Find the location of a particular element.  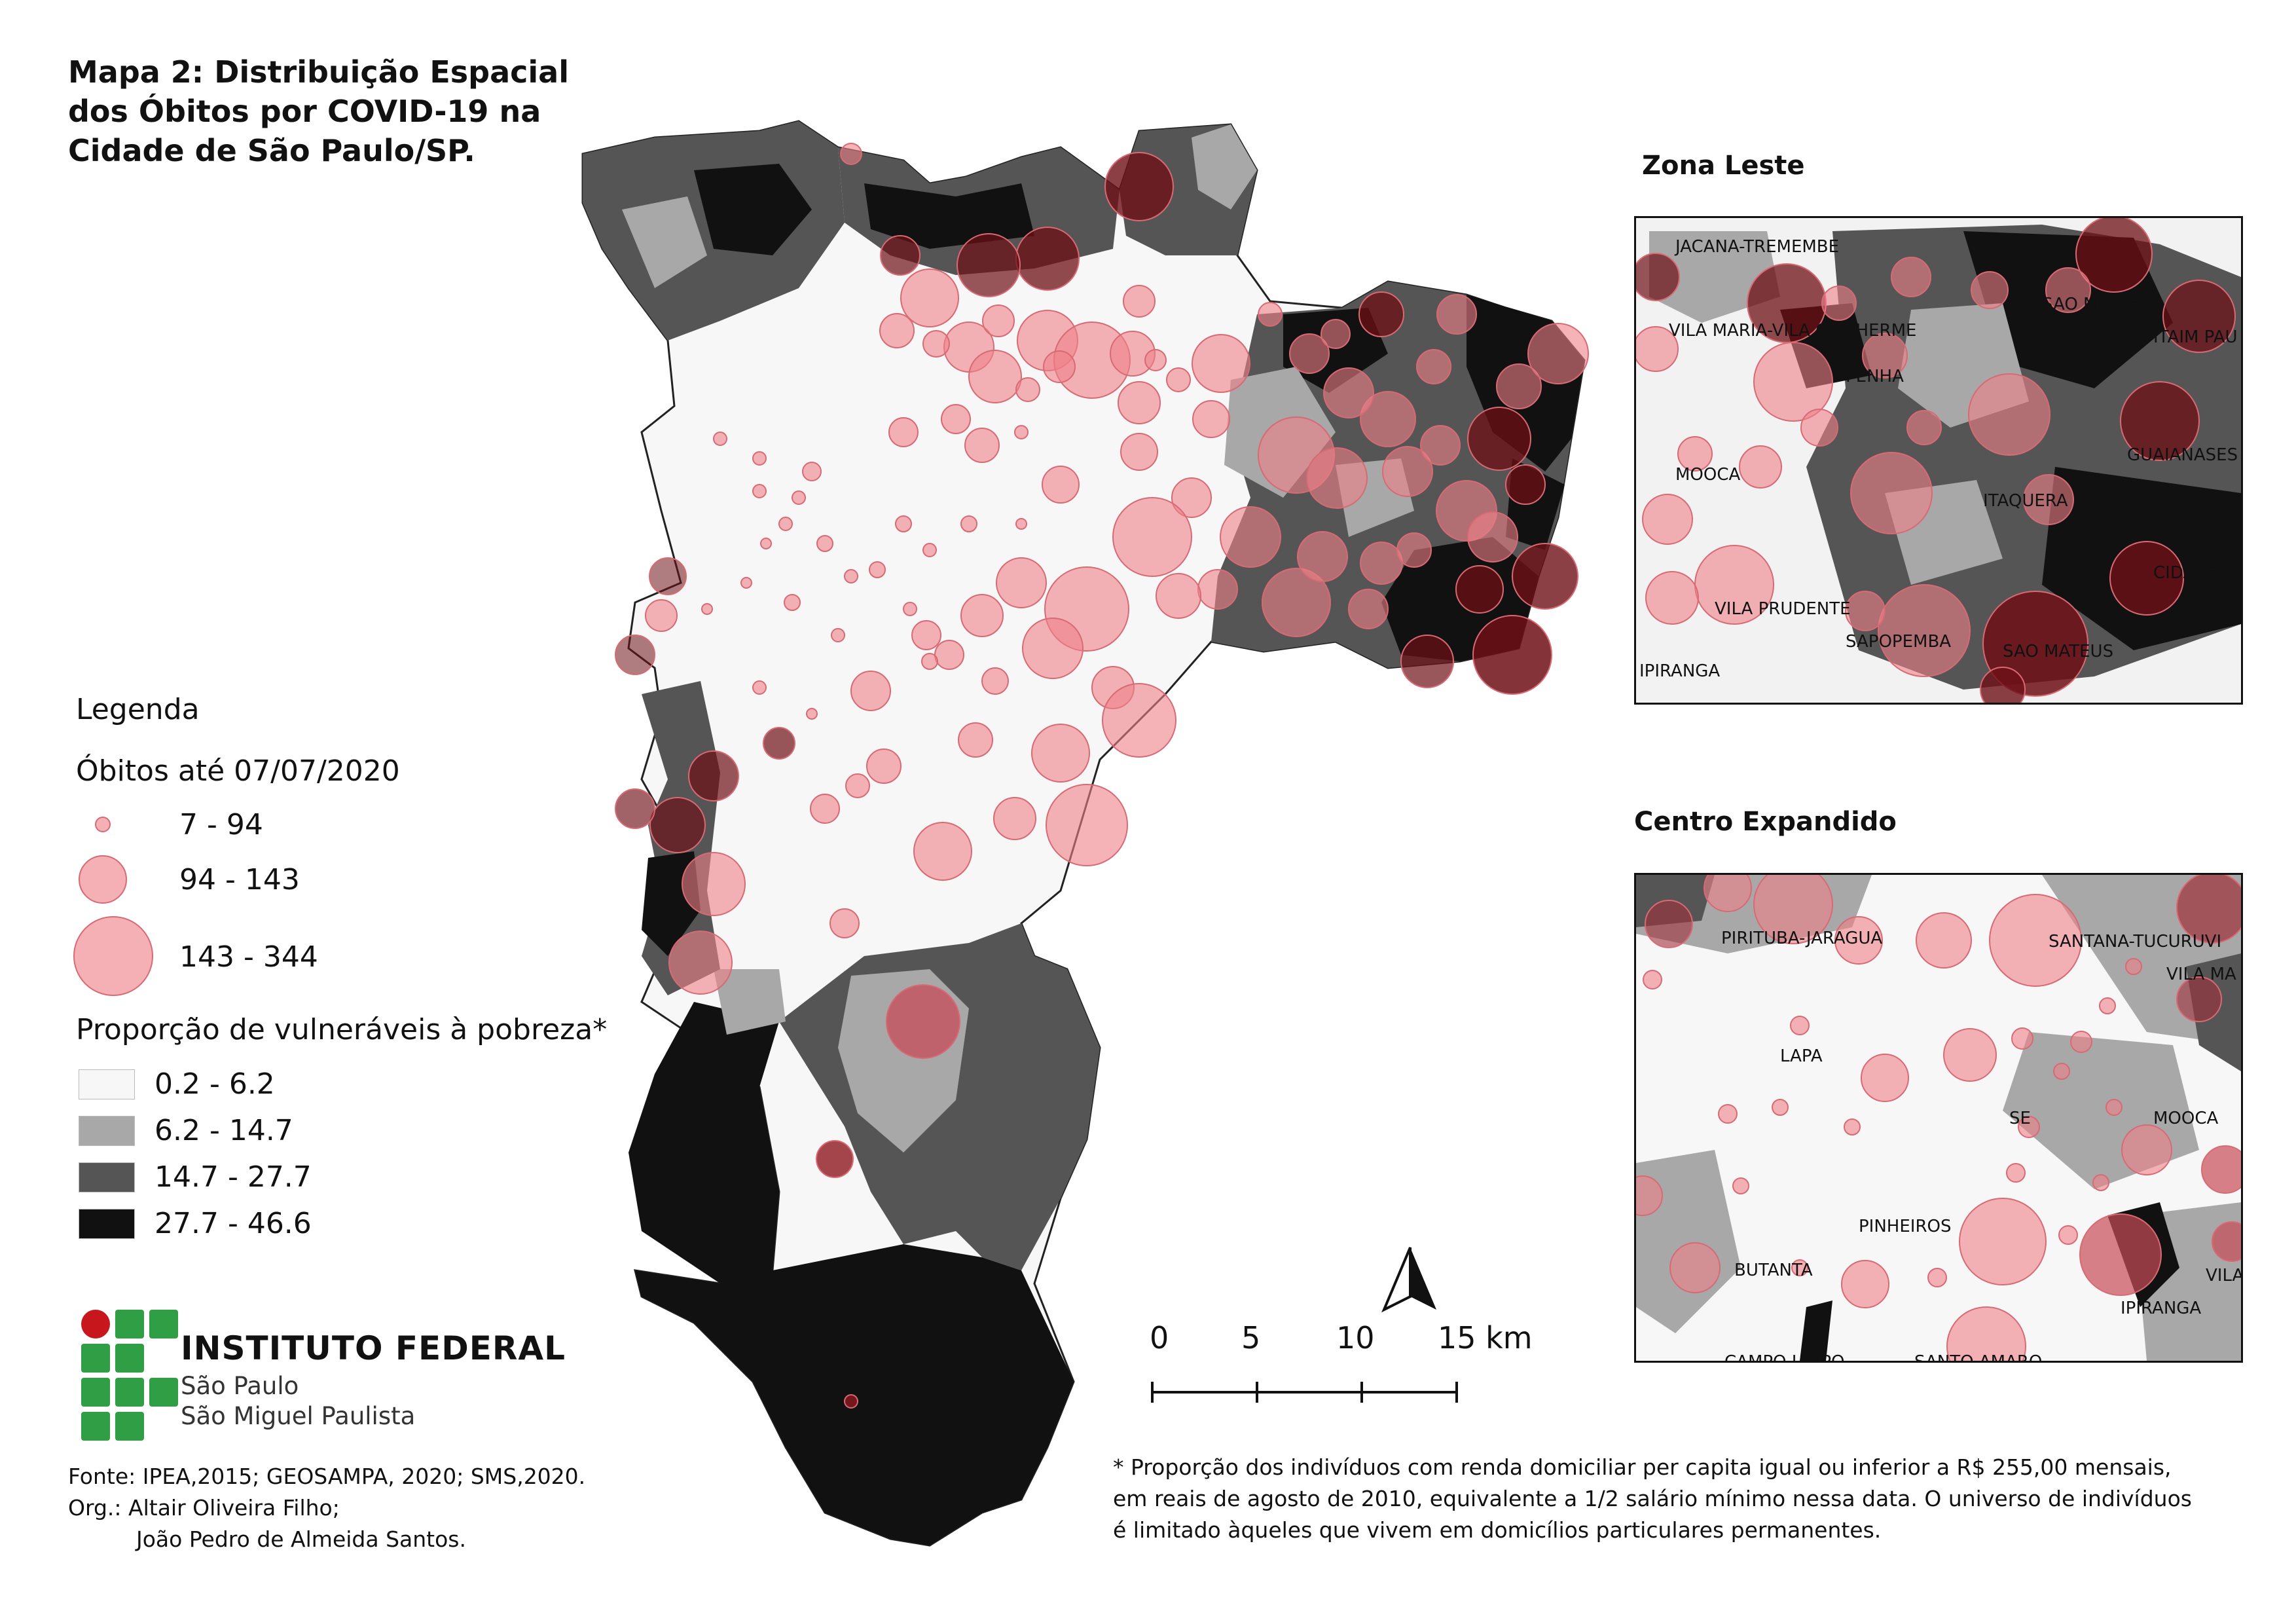

title-line-3: Cidade de São Paulo/SP. is located at coordinates (271, 150).